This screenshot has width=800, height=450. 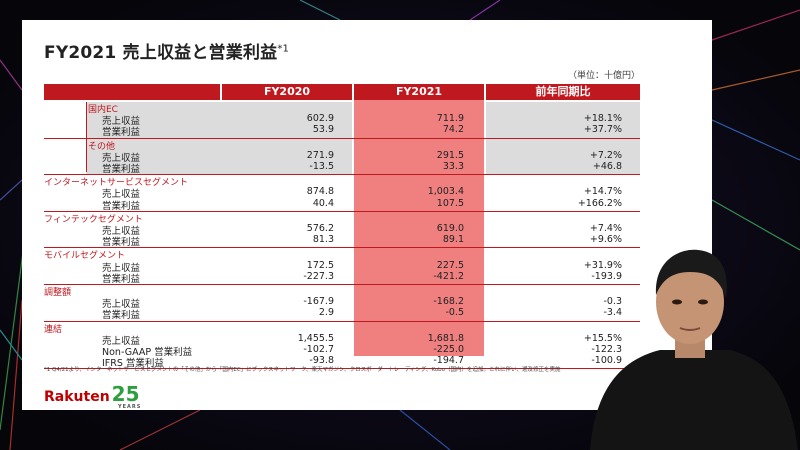 What do you see at coordinates (602, 119) in the screenshot?
I see `value-yoy: +18.1%` at bounding box center [602, 119].